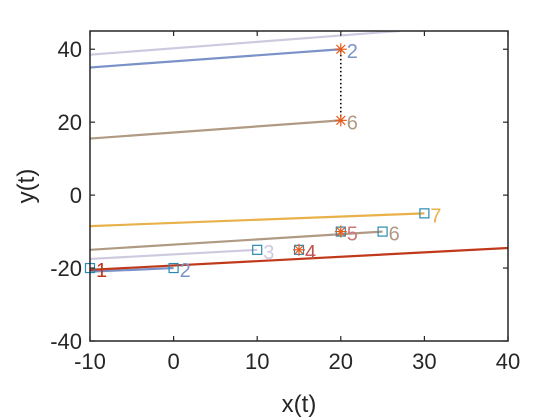 This screenshot has width=560, height=420. What do you see at coordinates (394, 235) in the screenshot?
I see `square-marker-label-6: 6` at bounding box center [394, 235].